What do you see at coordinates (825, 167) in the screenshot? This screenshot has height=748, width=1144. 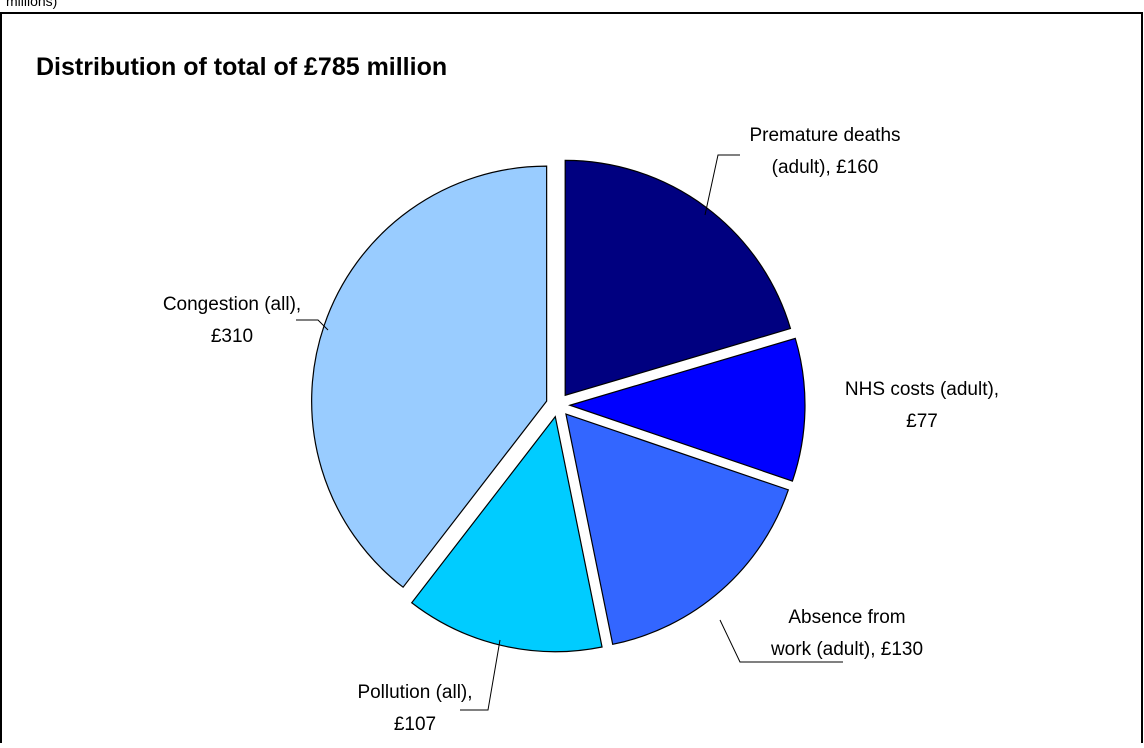 I see `slice-label: (adult), £160` at bounding box center [825, 167].